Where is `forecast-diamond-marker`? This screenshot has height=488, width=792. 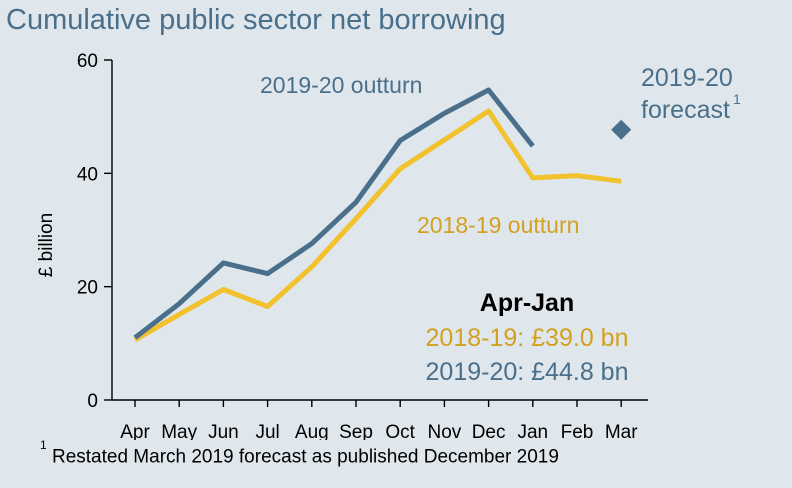 forecast-diamond-marker is located at coordinates (621, 129).